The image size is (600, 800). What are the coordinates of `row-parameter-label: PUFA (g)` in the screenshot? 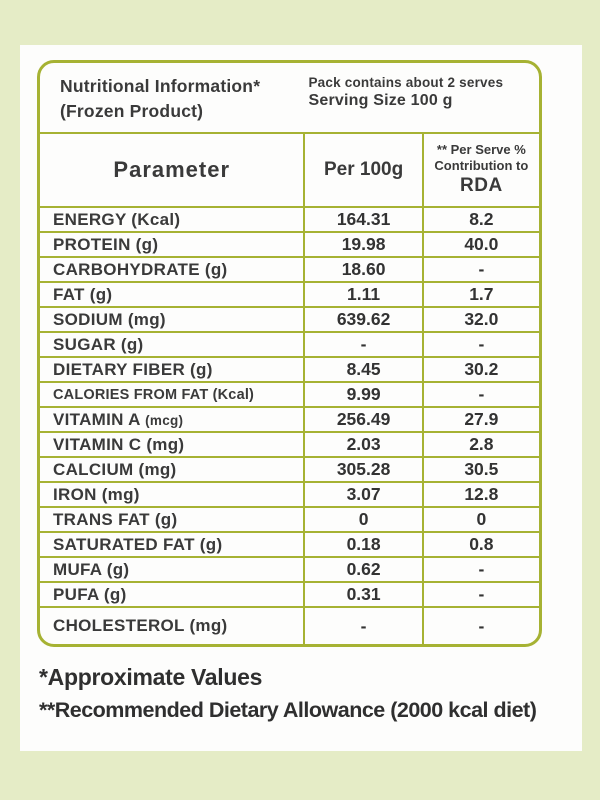 It's located at (173, 594).